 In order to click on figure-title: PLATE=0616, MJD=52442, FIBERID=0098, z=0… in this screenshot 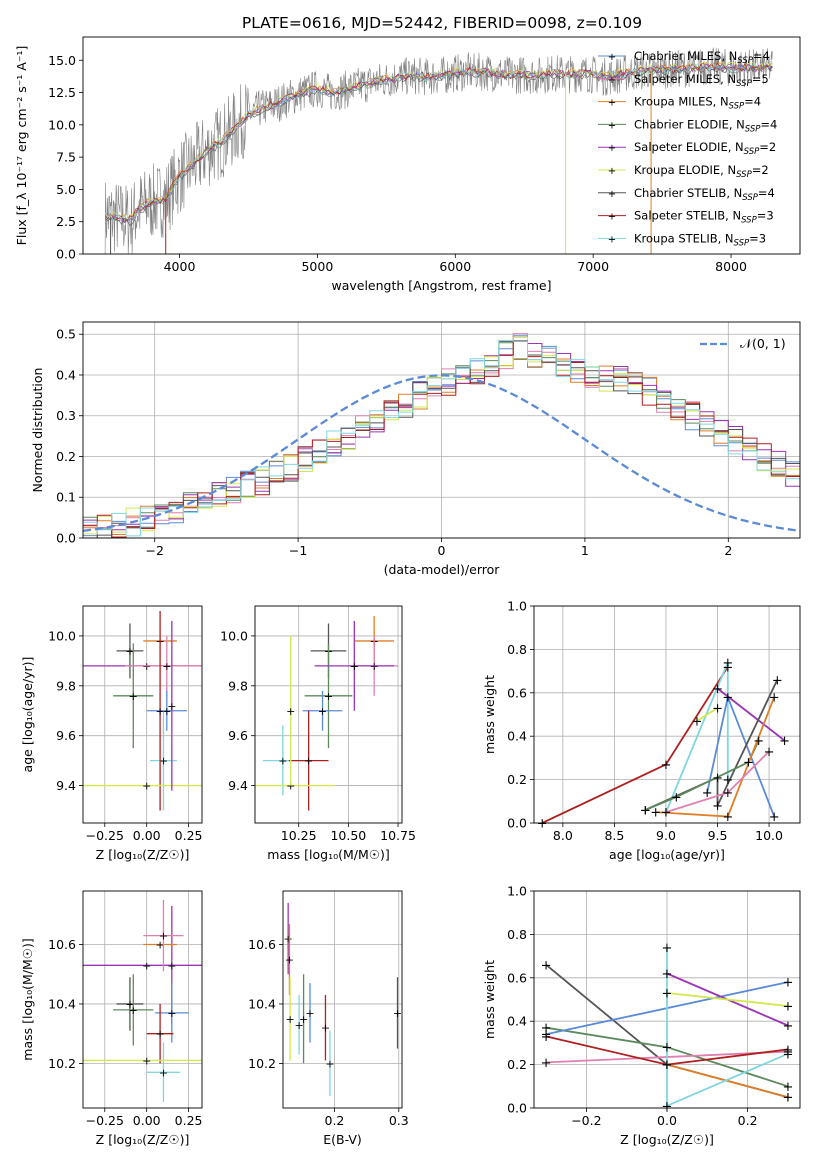, I will do `click(442, 23)`.